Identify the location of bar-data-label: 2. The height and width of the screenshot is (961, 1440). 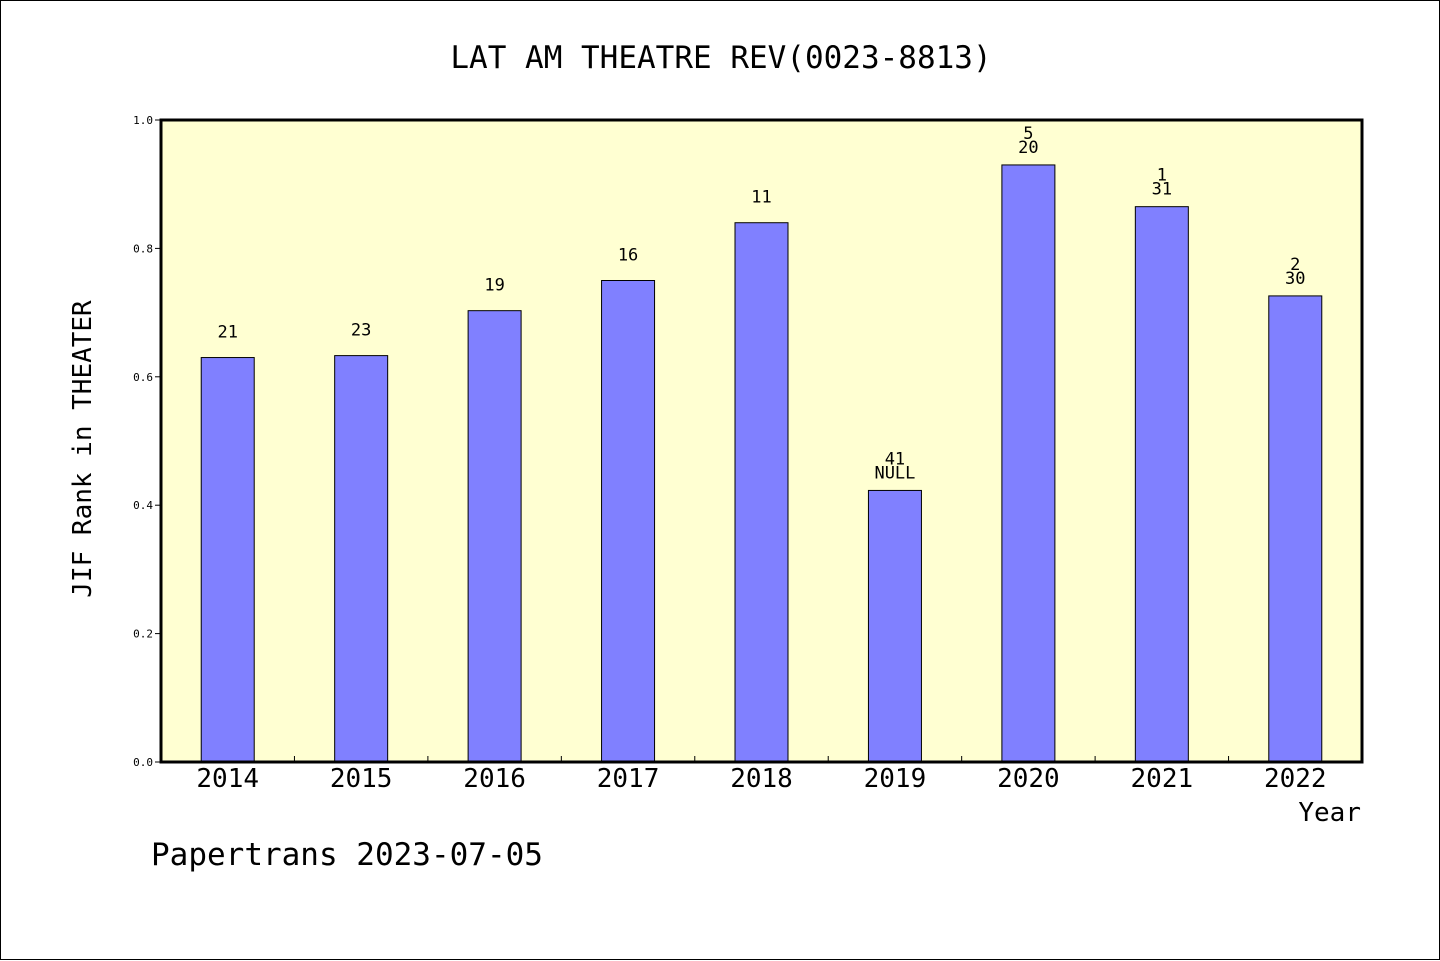
(1295, 265).